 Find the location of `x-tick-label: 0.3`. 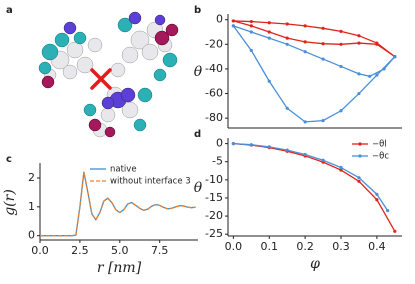

x-tick-label: 0.3 is located at coordinates (341, 246).